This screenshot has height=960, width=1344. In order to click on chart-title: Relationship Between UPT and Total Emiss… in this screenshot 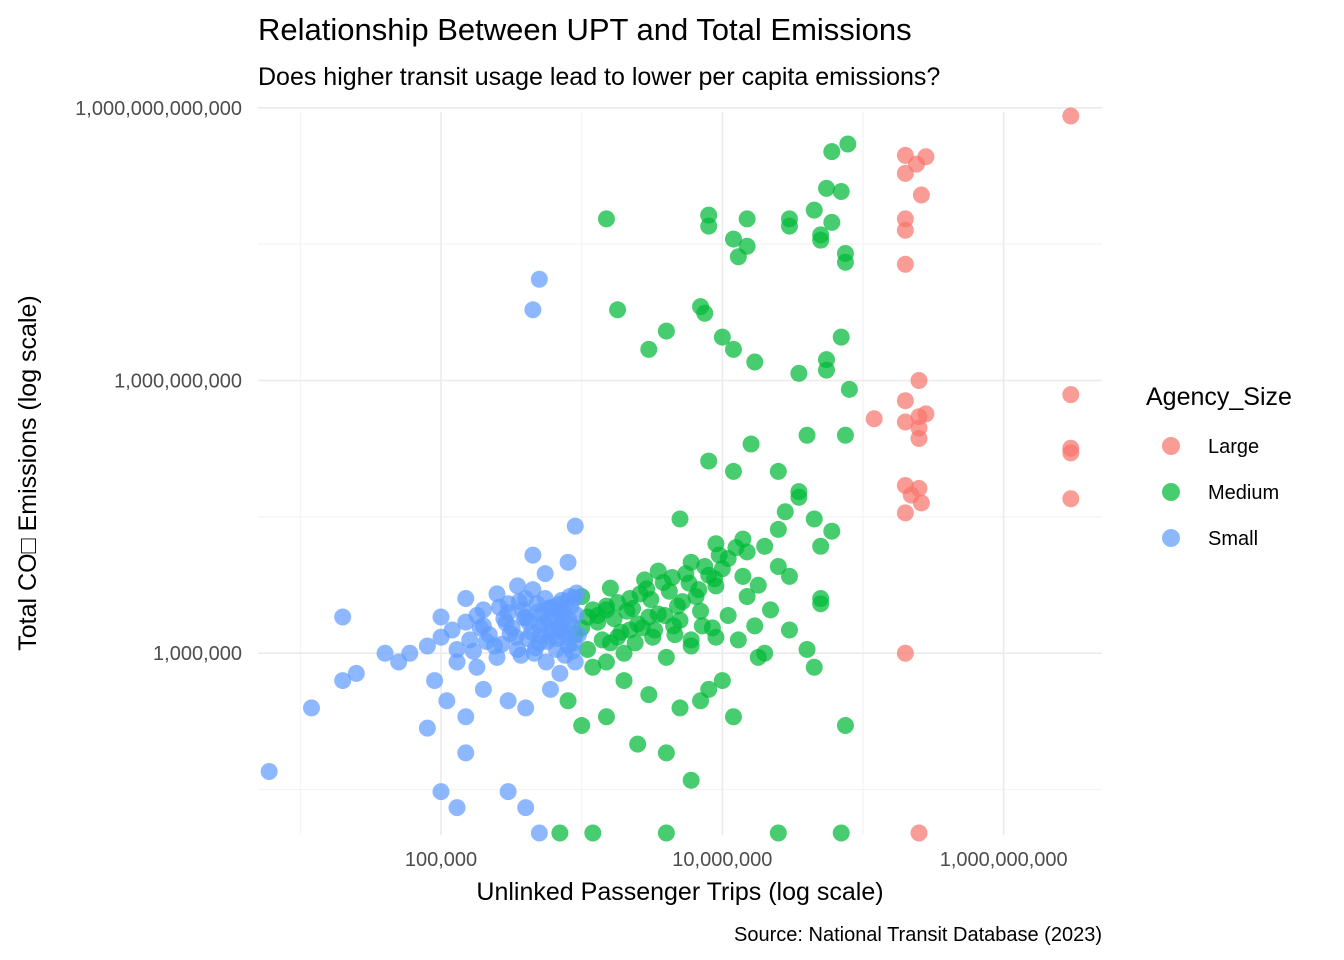, I will do `click(585, 29)`.